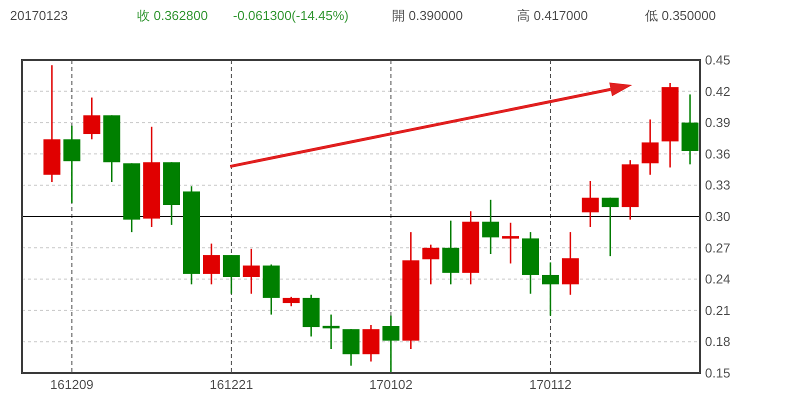 This screenshot has width=800, height=406. Describe the element at coordinates (717, 122) in the screenshot. I see `ytick: 0.39` at that location.